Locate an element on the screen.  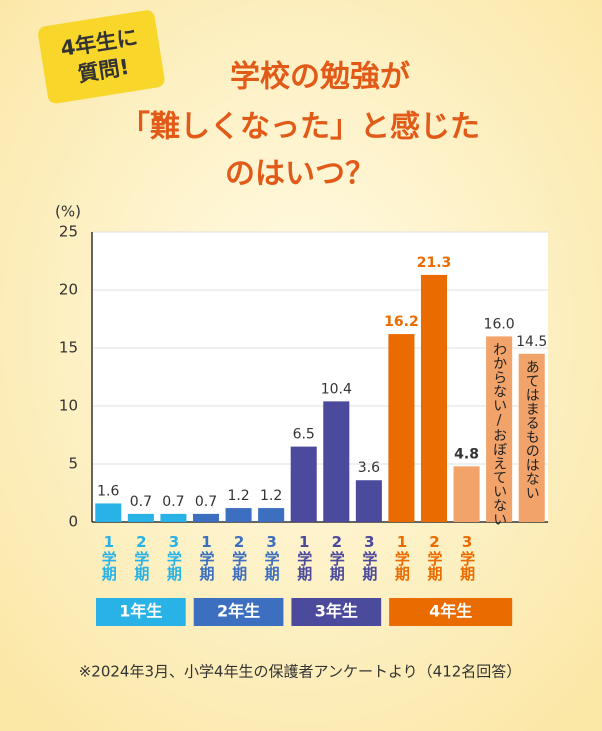
group-label: 4年生 is located at coordinates (450, 611).